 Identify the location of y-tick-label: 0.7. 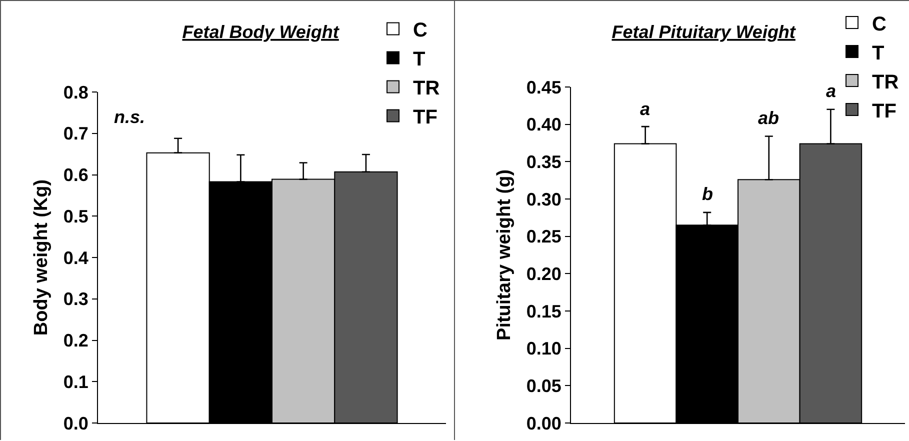
(75, 134).